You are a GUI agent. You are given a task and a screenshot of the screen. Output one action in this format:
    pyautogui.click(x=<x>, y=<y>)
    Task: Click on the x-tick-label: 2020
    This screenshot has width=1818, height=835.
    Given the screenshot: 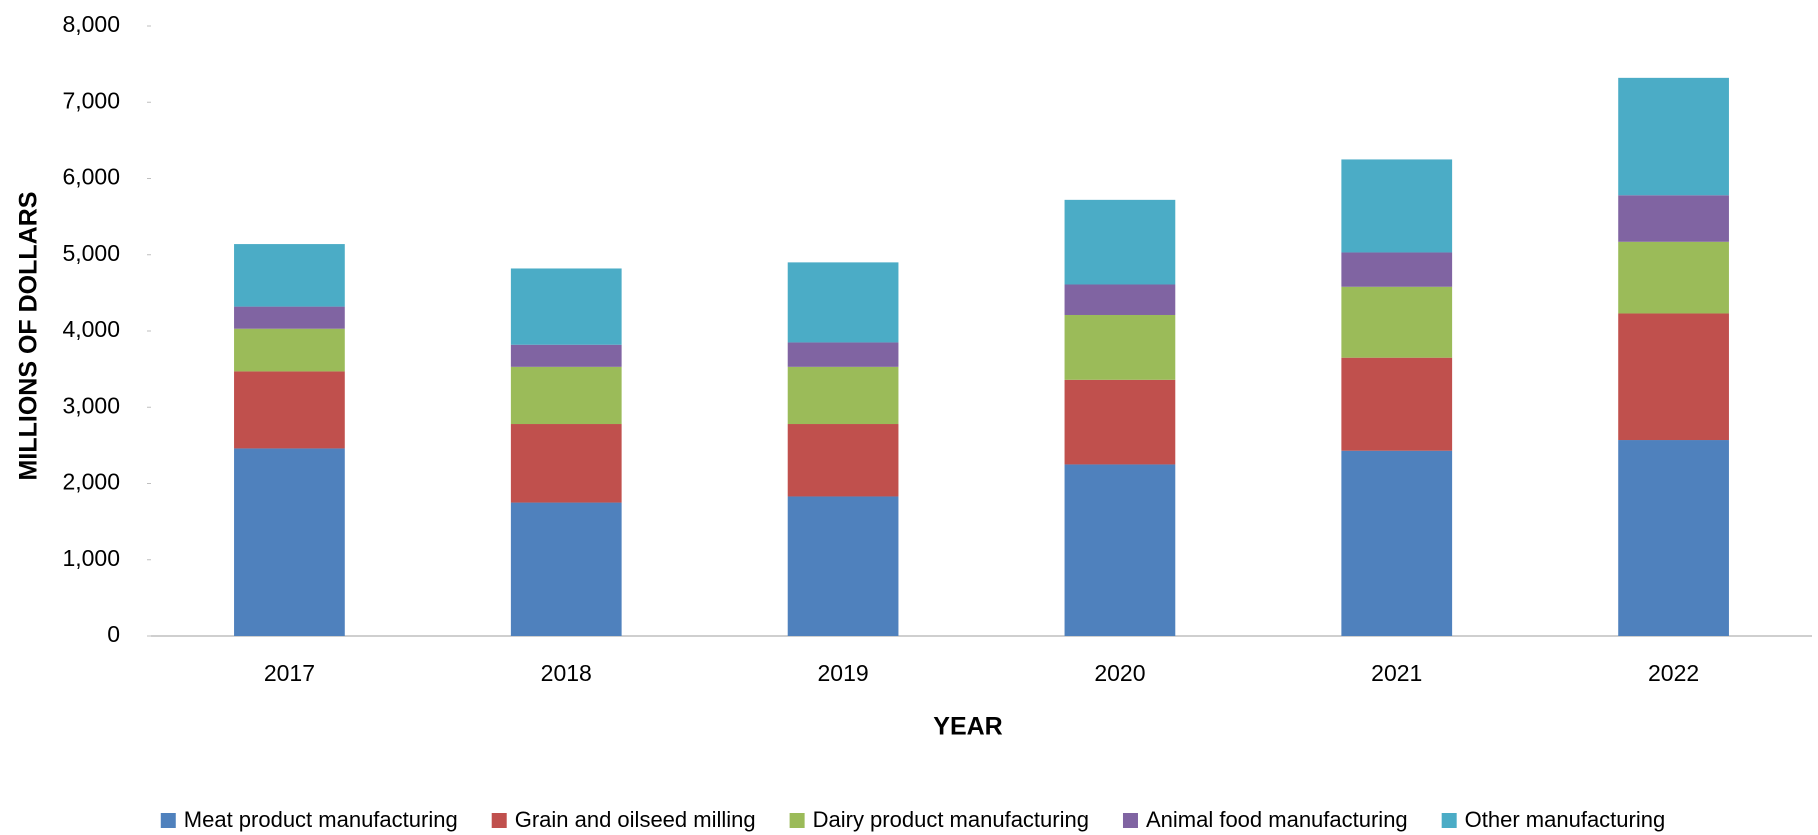 What is the action you would take?
    pyautogui.click(x=1119, y=673)
    